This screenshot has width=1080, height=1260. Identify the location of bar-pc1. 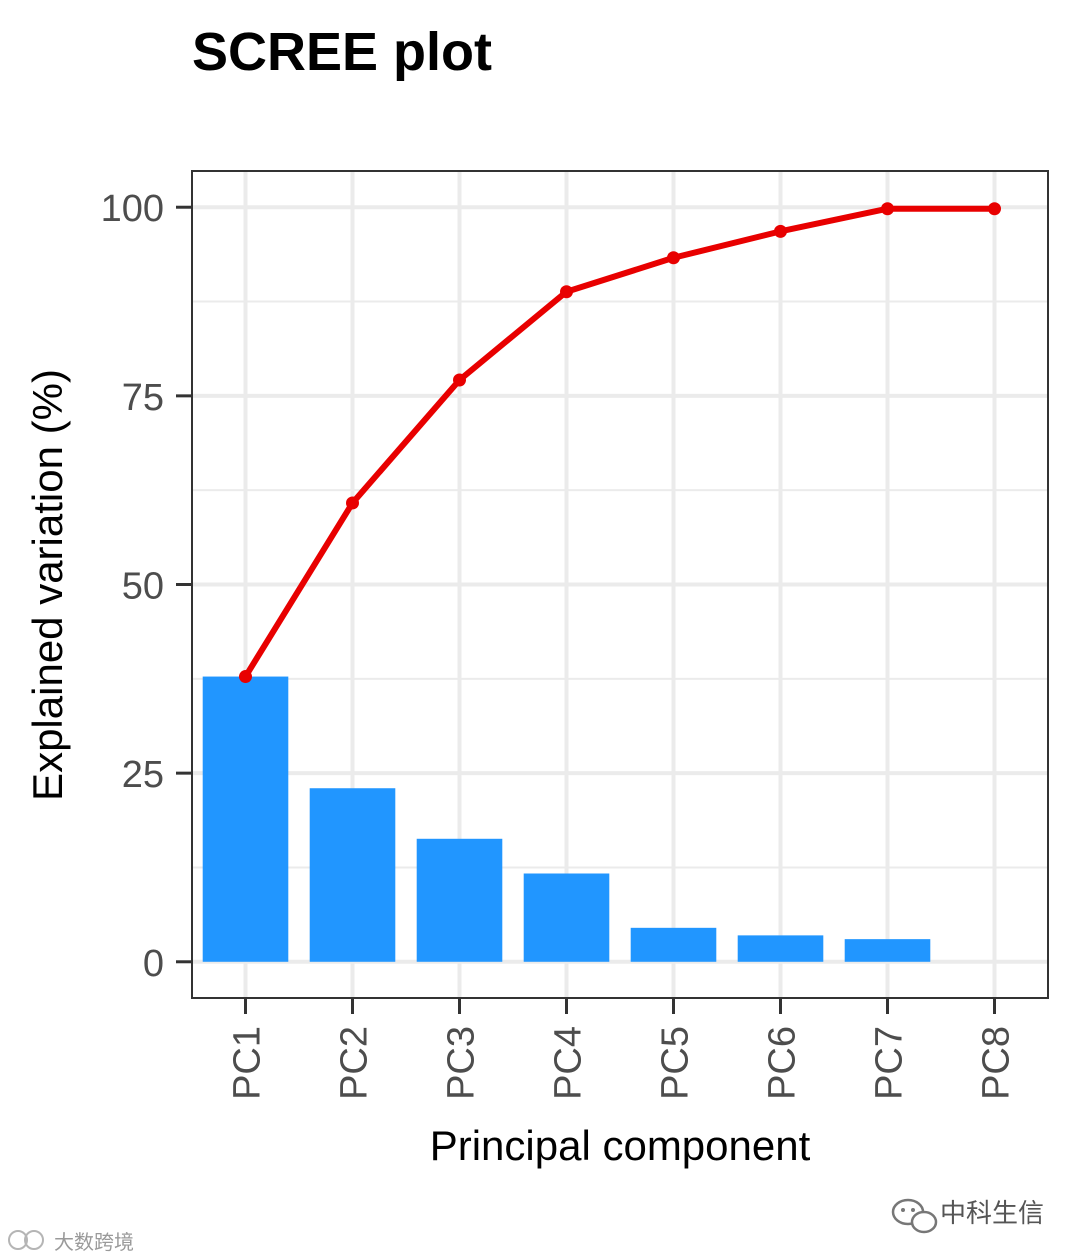
(245, 819).